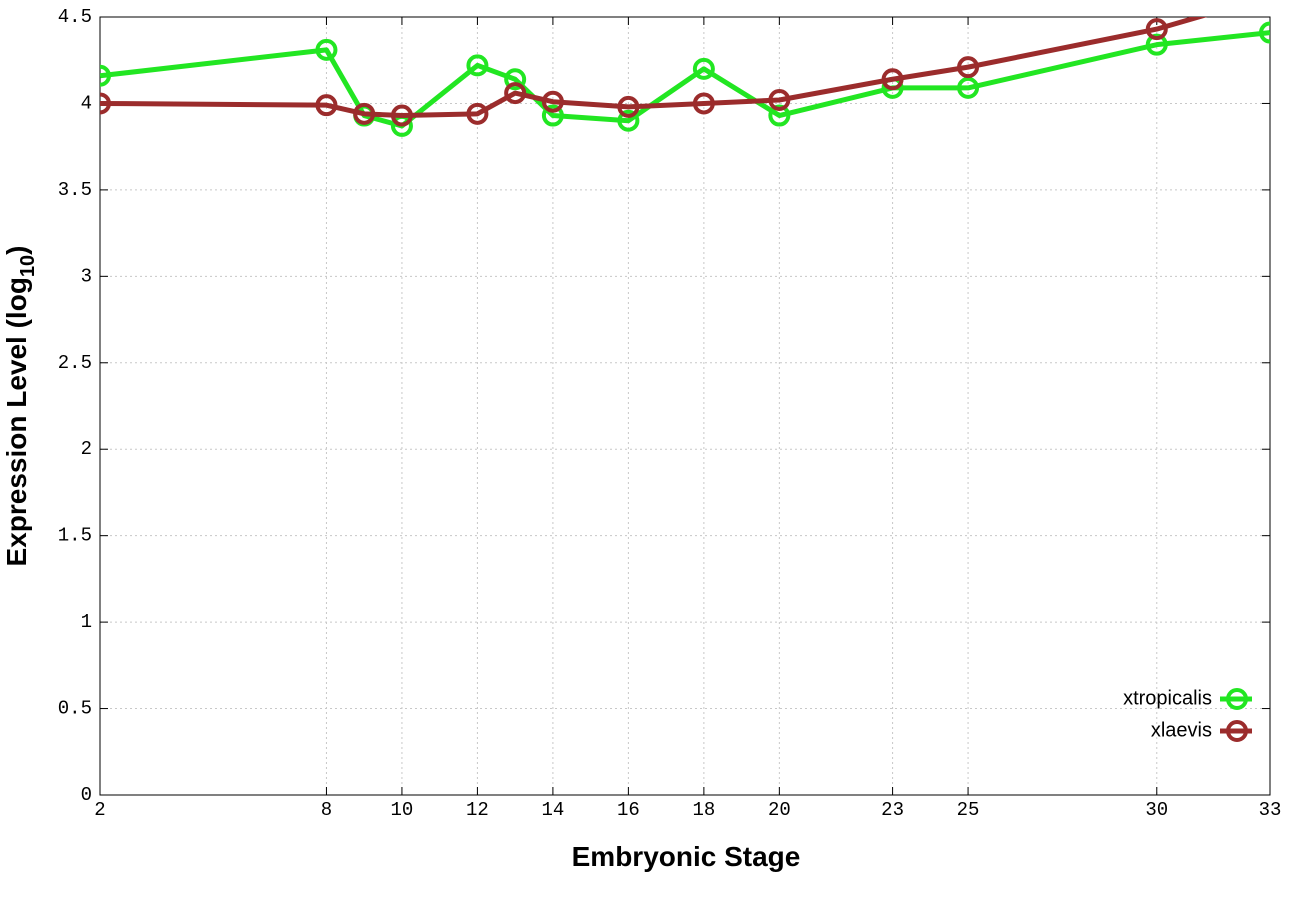  What do you see at coordinates (552, 810) in the screenshot?
I see `x-tick-label: 14` at bounding box center [552, 810].